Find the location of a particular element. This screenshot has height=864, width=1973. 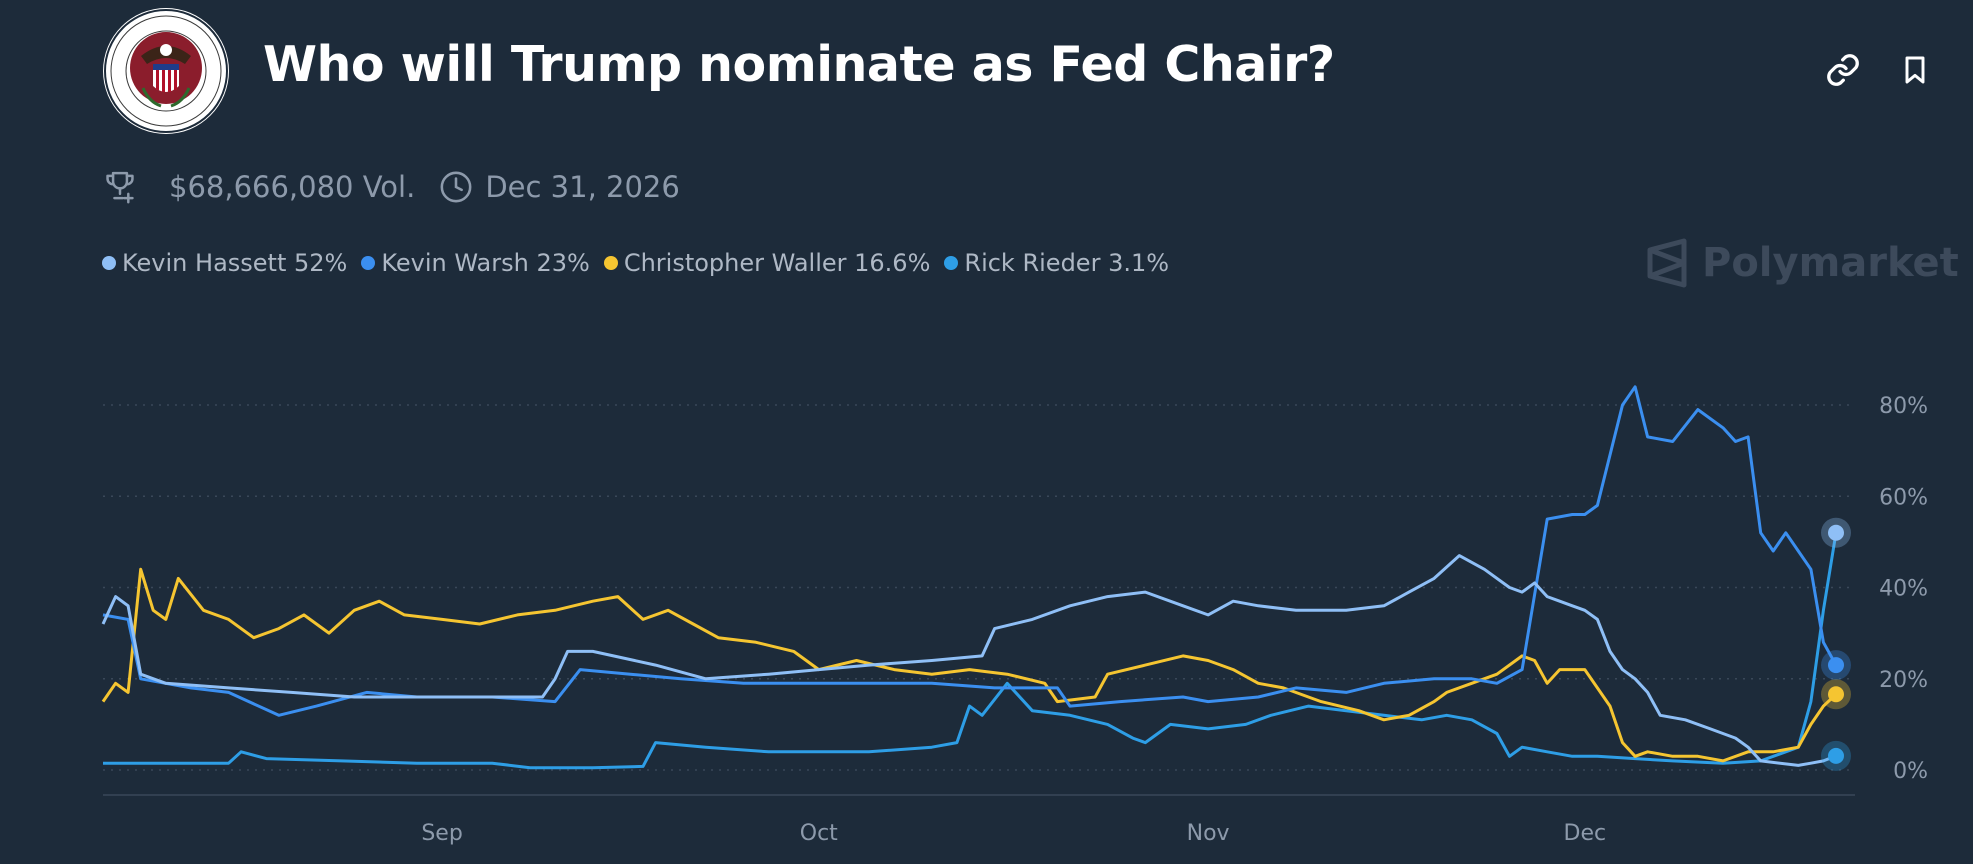

x-tick-label: Sep is located at coordinates (441, 833).